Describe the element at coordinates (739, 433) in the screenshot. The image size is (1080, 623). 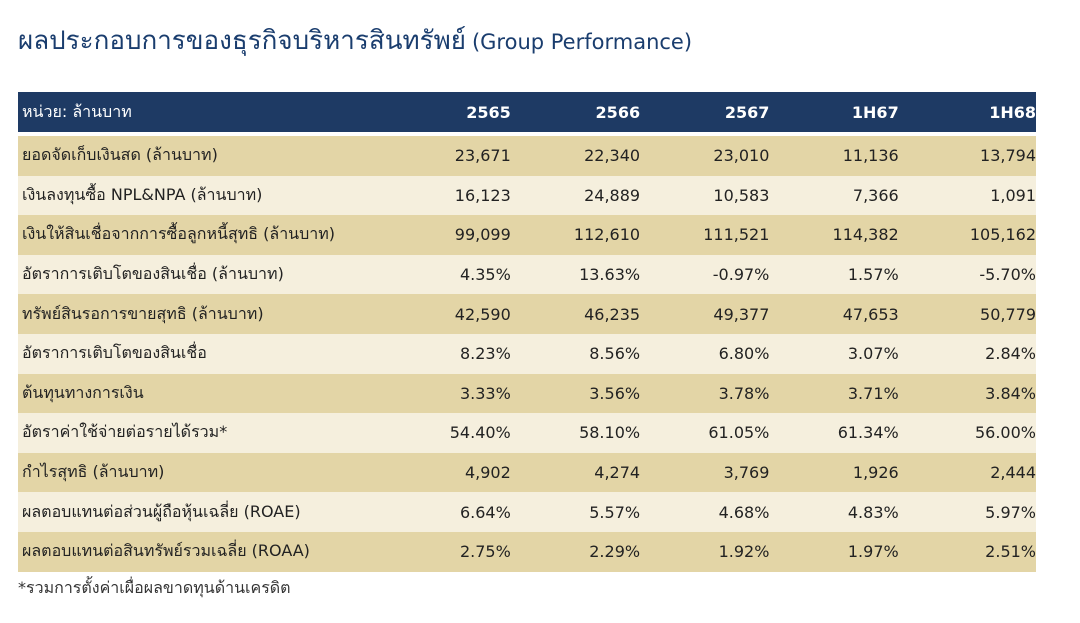
I see `table-cell: 61.05%` at that location.